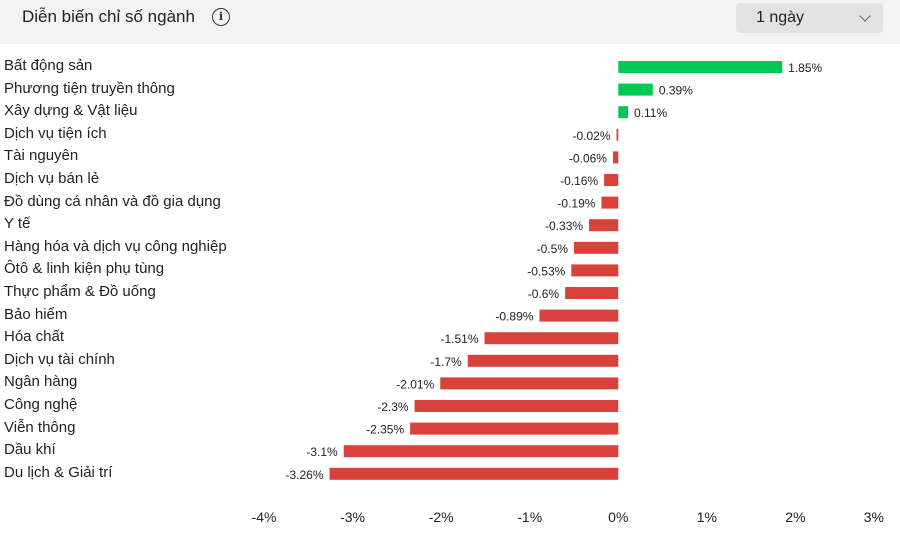 Image resolution: width=900 pixels, height=533 pixels. What do you see at coordinates (55, 133) in the screenshot?
I see `sector-label: Dịch vụ tiện ích` at bounding box center [55, 133].